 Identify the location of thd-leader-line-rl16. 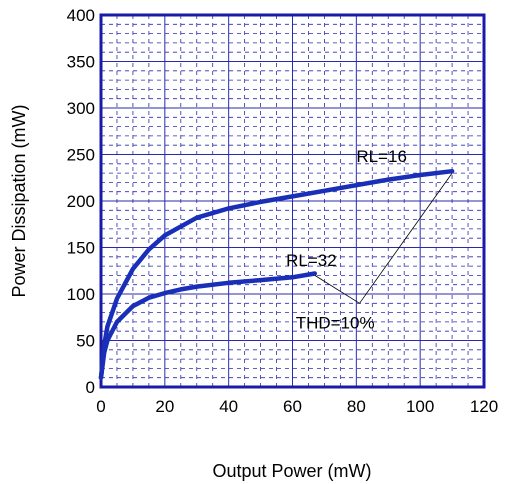
(406, 238).